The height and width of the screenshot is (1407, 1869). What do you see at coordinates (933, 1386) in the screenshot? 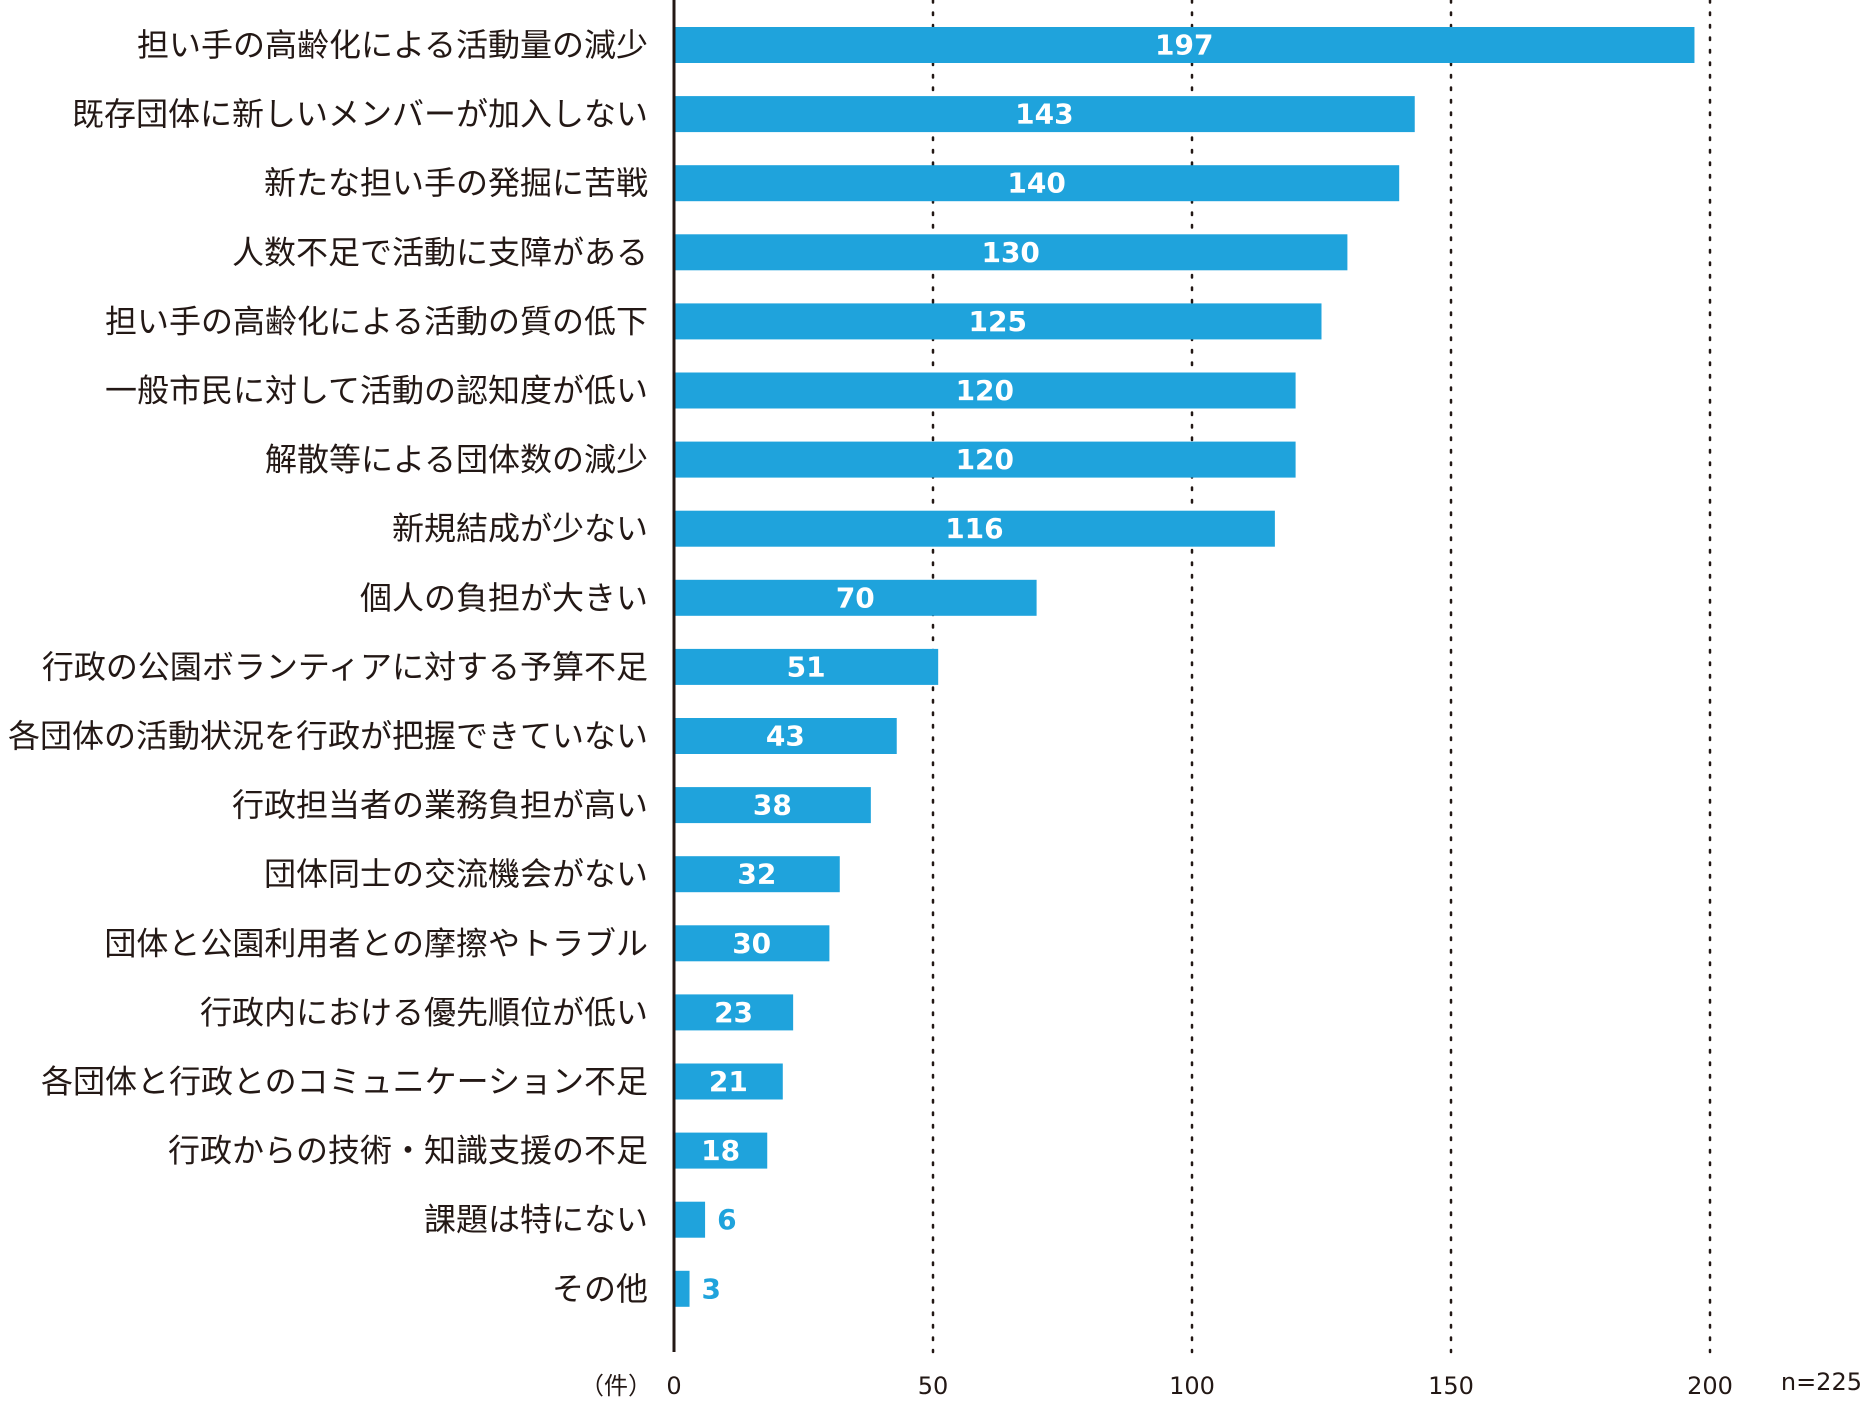
I see `x-tick-label-50: 50` at bounding box center [933, 1386].